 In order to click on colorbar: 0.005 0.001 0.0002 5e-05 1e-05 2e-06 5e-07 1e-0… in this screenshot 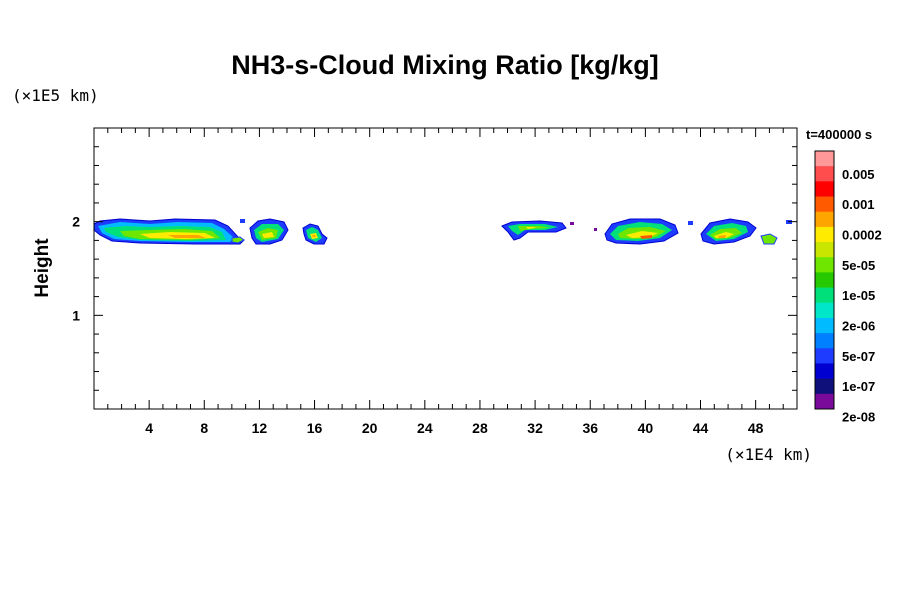, I will do `click(848, 287)`.